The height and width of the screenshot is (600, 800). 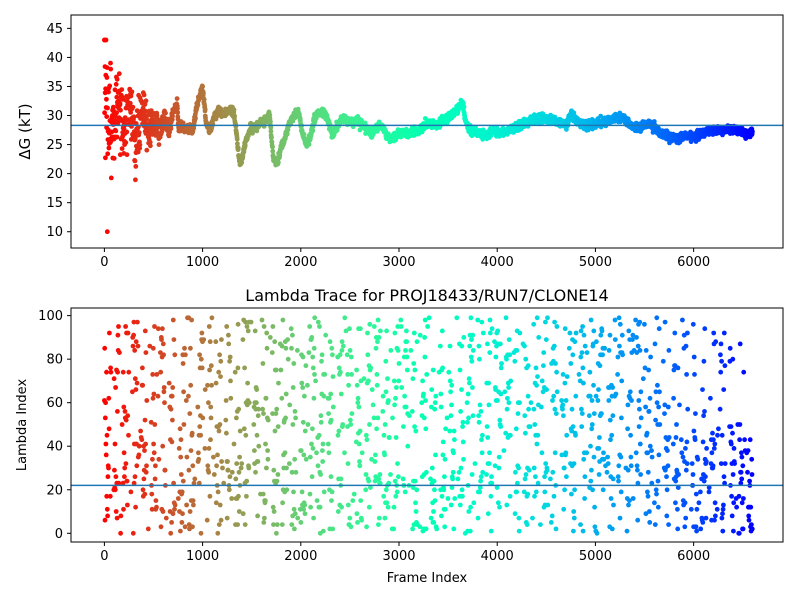 I want to click on y-tick-label: 35, so click(x=54, y=87).